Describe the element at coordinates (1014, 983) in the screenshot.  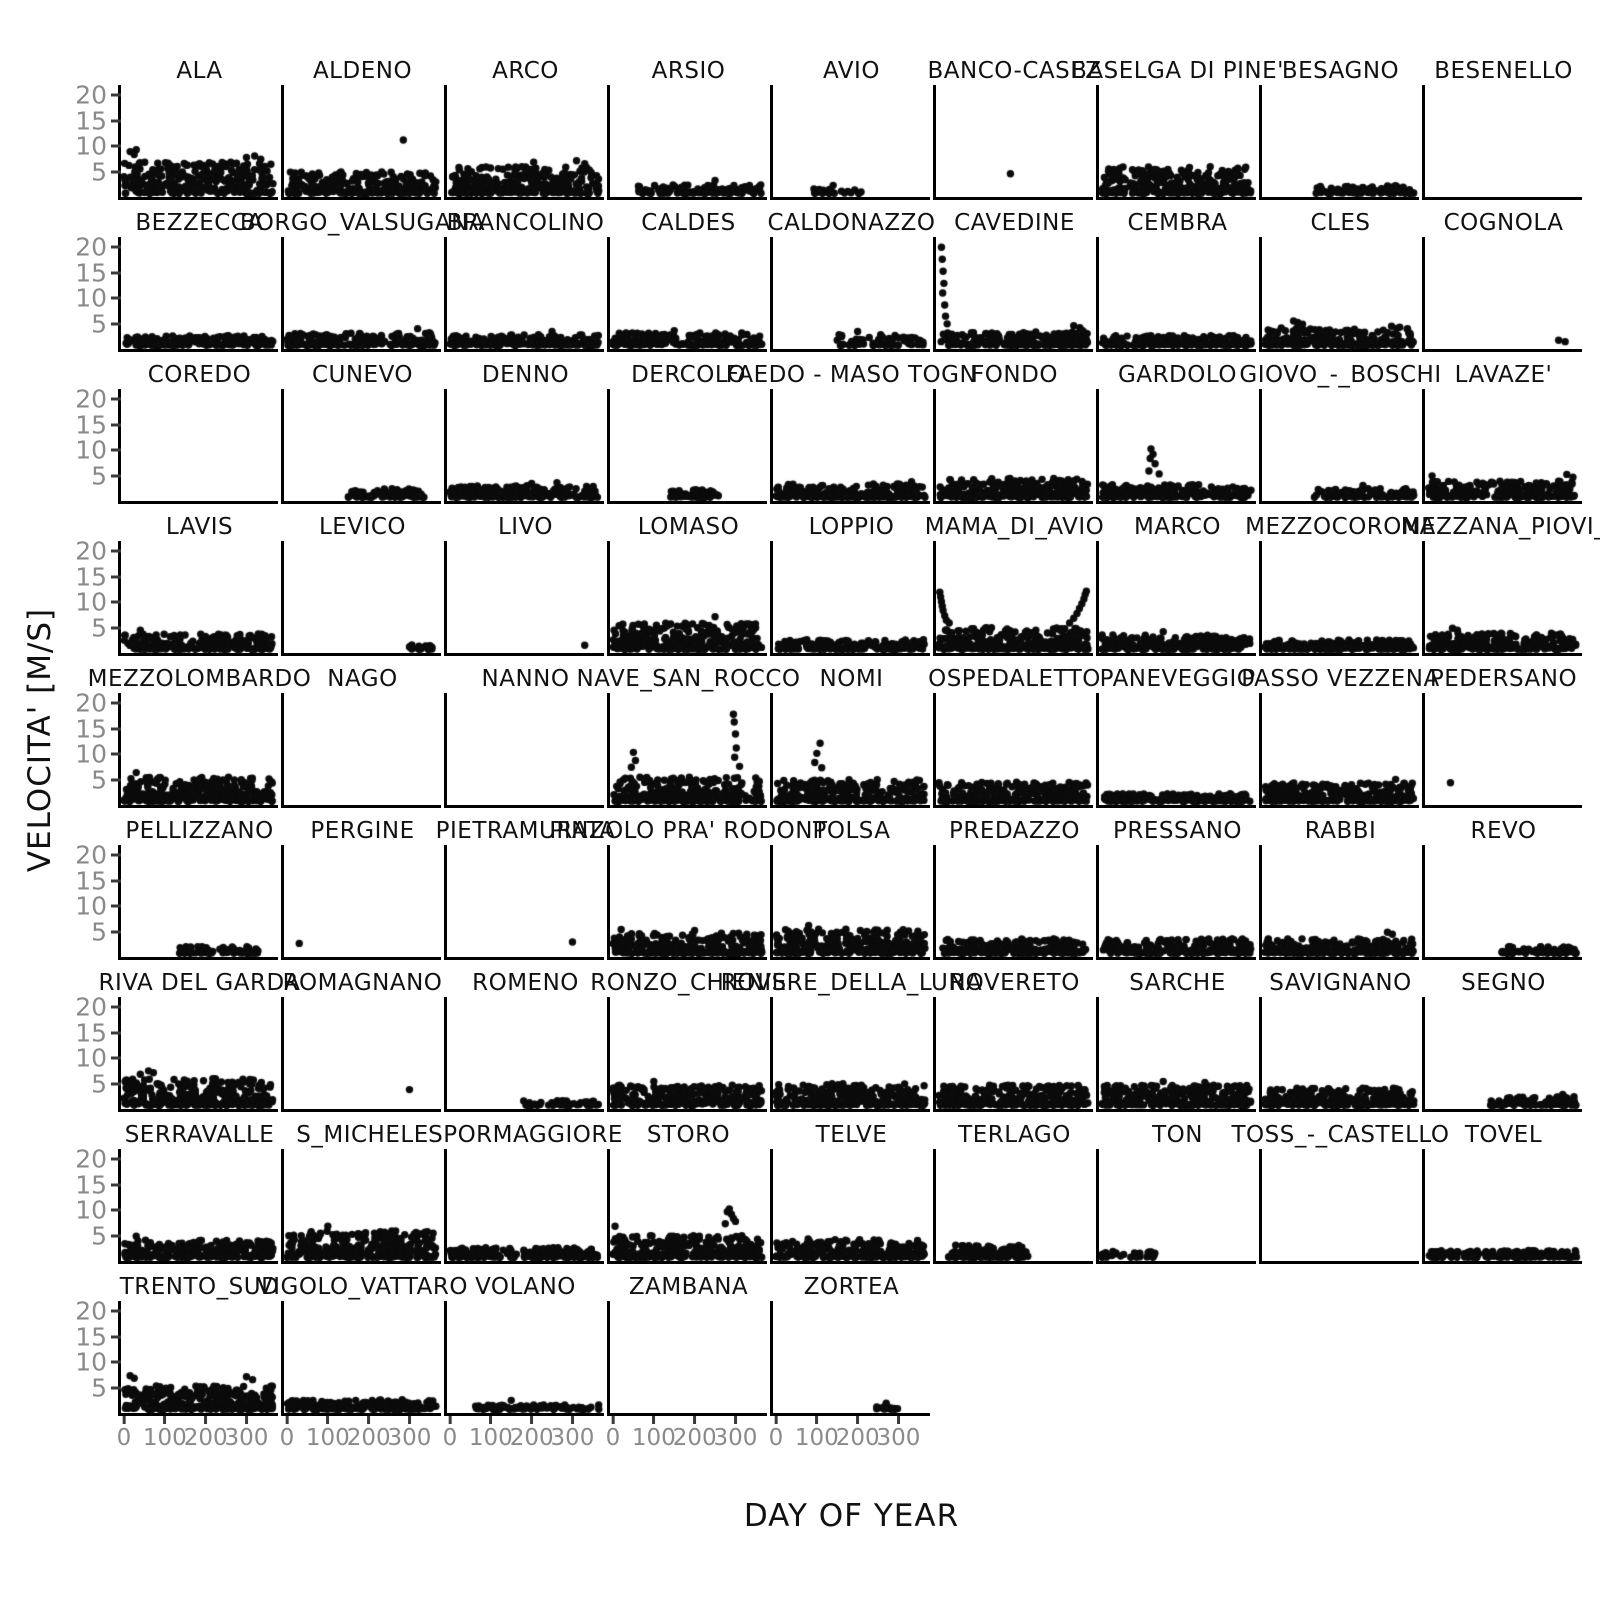
I see `panel-title: ROVERETO` at that location.